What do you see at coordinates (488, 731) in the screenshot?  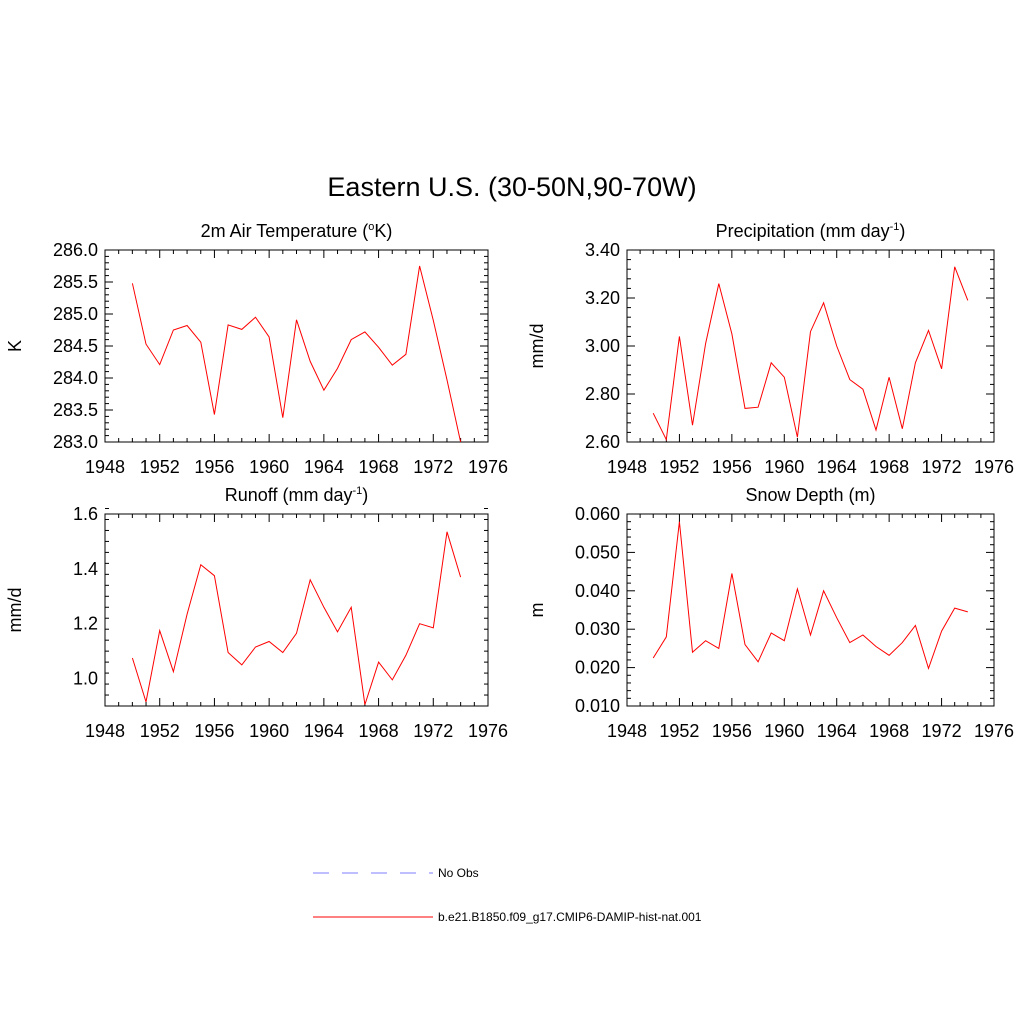 I see `runoff-x-tick-label: 1976` at bounding box center [488, 731].